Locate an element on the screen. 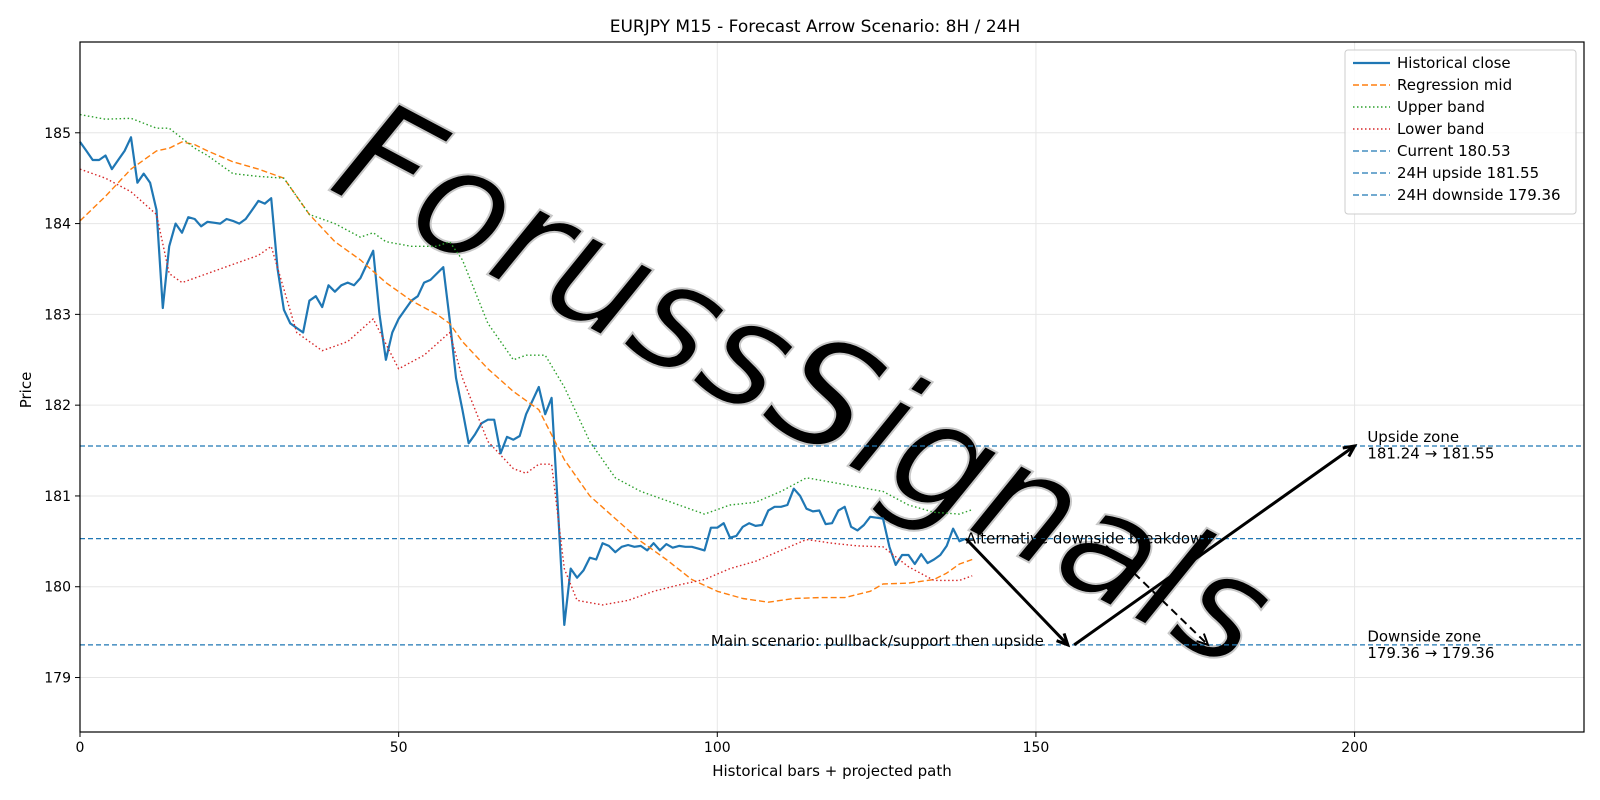 The height and width of the screenshot is (800, 1600). legend-entry: Historical close is located at coordinates (1454, 63).